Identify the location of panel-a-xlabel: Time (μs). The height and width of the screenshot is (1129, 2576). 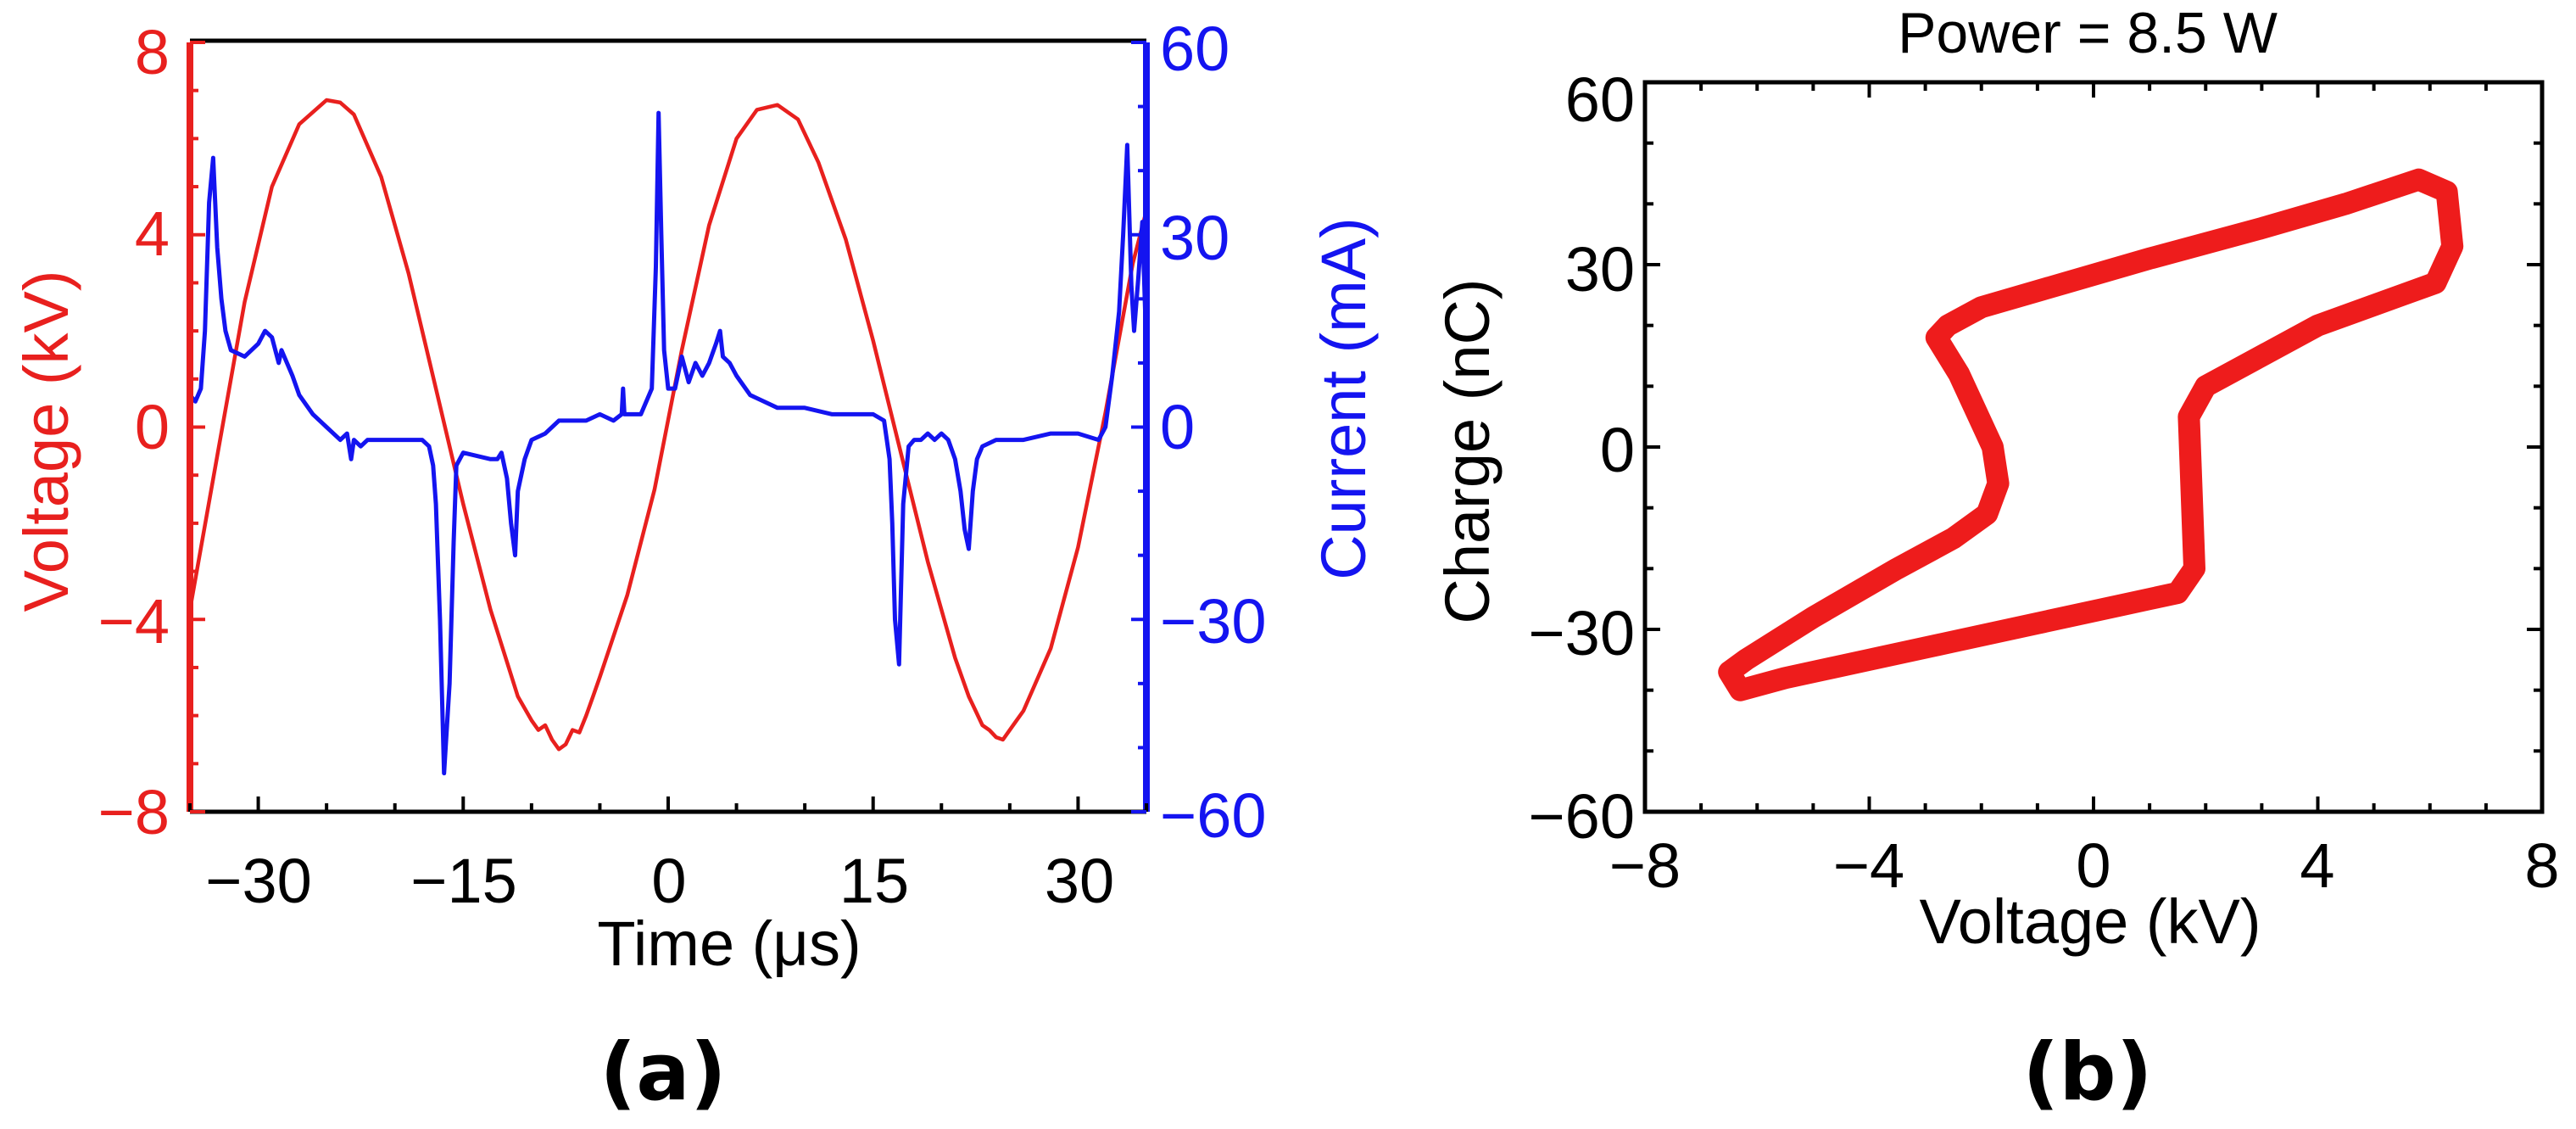
(729, 943).